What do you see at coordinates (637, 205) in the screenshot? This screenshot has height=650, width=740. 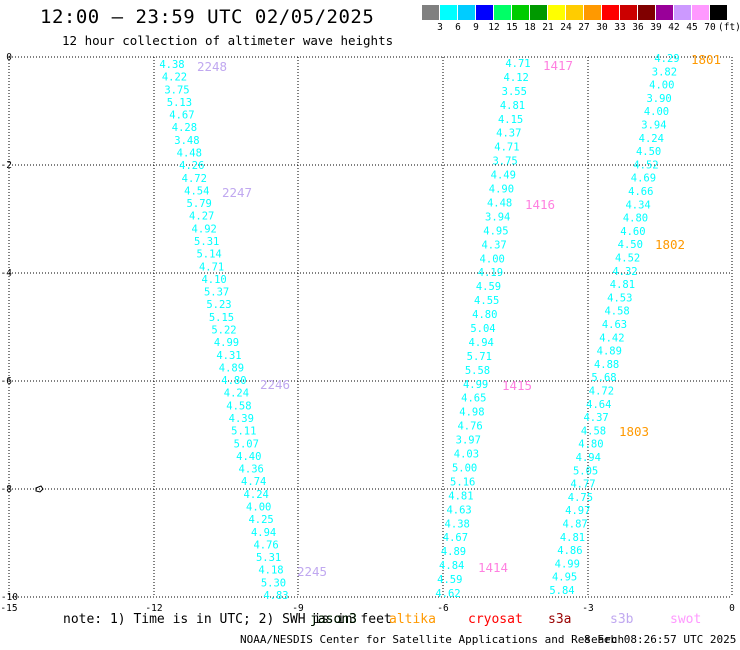 I see `wave-height-value: 4.34` at bounding box center [637, 205].